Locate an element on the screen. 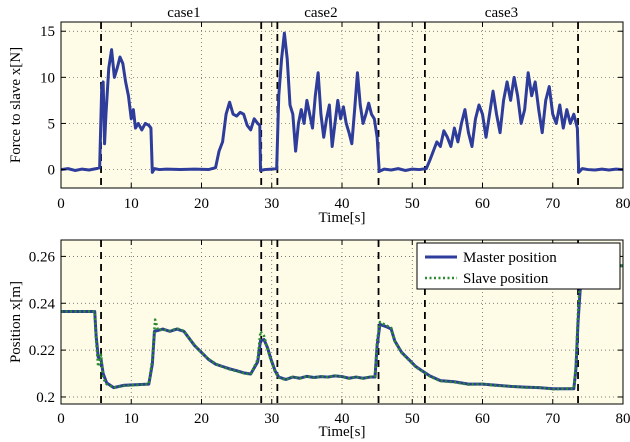 This screenshot has width=630, height=442. legend-box is located at coordinates (518, 266).